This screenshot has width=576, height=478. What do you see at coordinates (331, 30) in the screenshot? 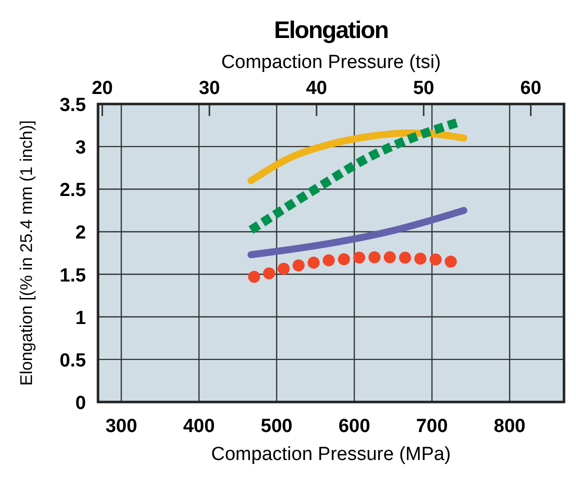
I see `chart-title: Elongation` at bounding box center [331, 30].